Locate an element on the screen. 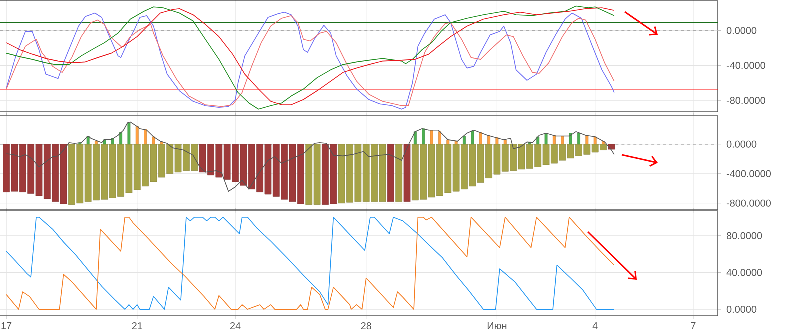 Image resolution: width=811 pixels, height=331 pixels. x-tick-label: 21 is located at coordinates (137, 326).